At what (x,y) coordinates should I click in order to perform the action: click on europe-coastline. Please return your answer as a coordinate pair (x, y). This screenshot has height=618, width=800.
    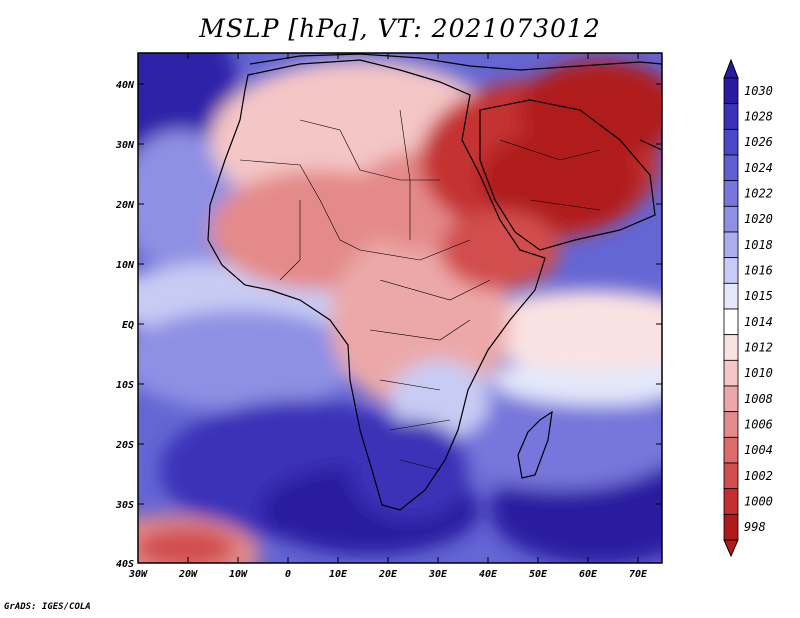
    Looking at the image, I should click on (455, 62).